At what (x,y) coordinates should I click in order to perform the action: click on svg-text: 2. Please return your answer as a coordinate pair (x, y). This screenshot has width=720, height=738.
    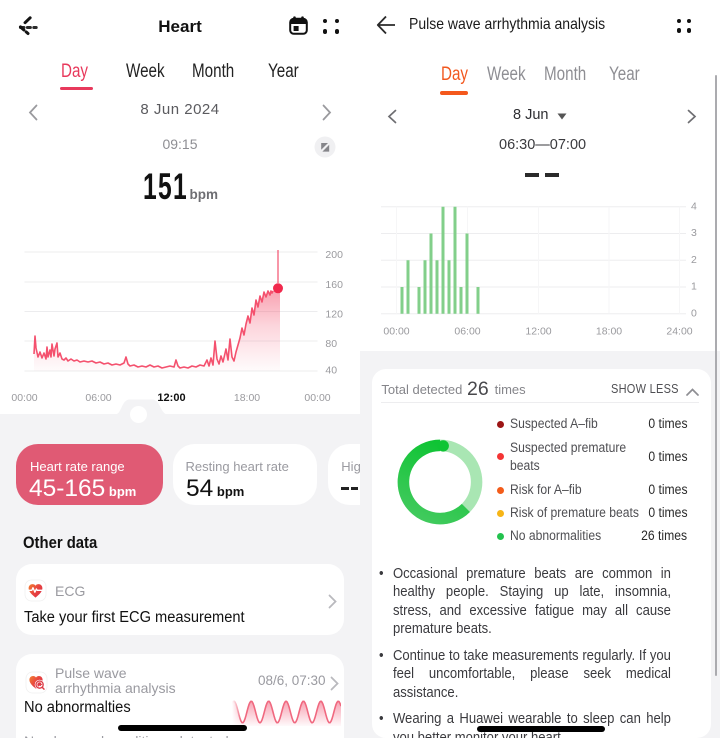
    Looking at the image, I should click on (694, 260).